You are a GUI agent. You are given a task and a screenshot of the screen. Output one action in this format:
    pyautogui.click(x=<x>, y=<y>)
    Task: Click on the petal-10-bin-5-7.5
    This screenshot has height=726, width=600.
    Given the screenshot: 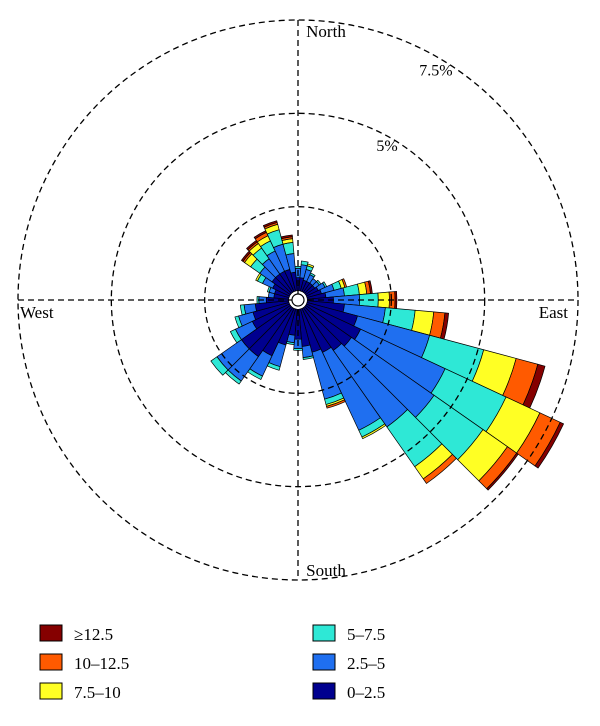 What is the action you would take?
    pyautogui.click(x=304, y=263)
    